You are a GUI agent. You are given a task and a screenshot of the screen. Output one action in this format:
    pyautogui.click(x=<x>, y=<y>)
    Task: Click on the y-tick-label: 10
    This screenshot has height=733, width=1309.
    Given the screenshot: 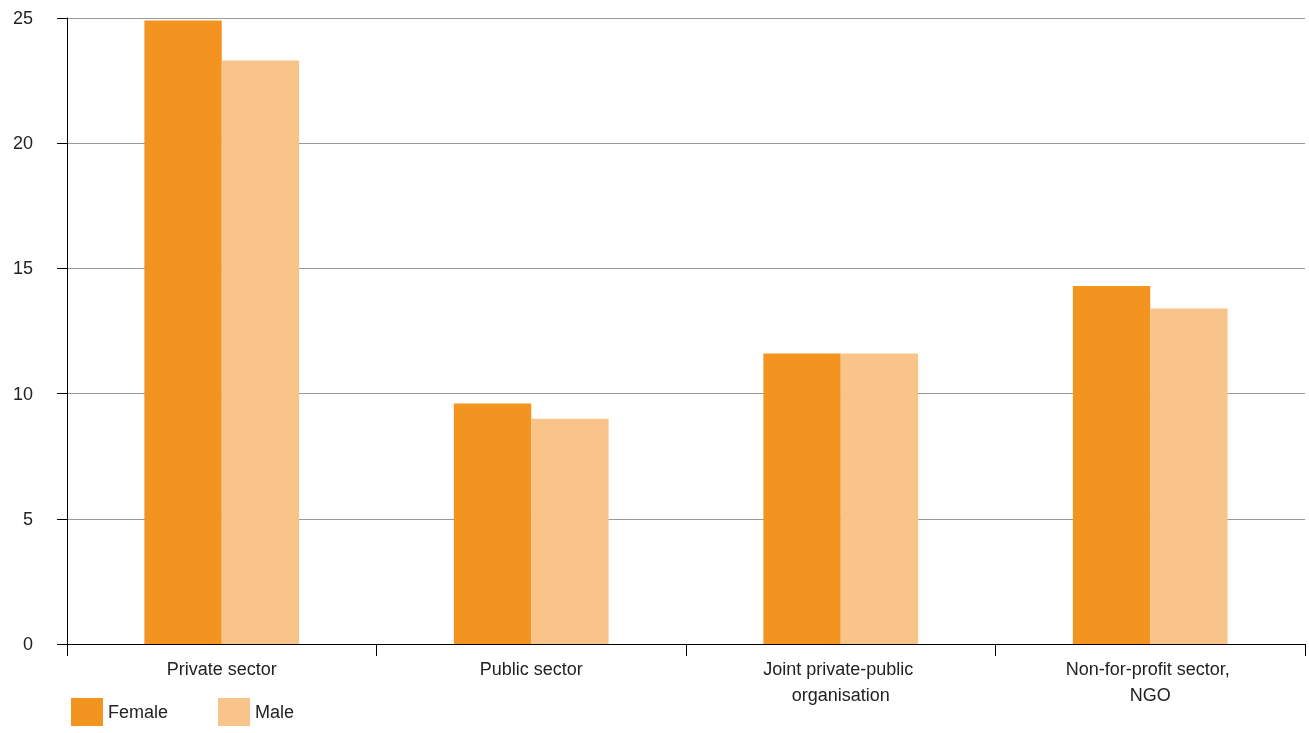 What is the action you would take?
    pyautogui.click(x=22, y=393)
    